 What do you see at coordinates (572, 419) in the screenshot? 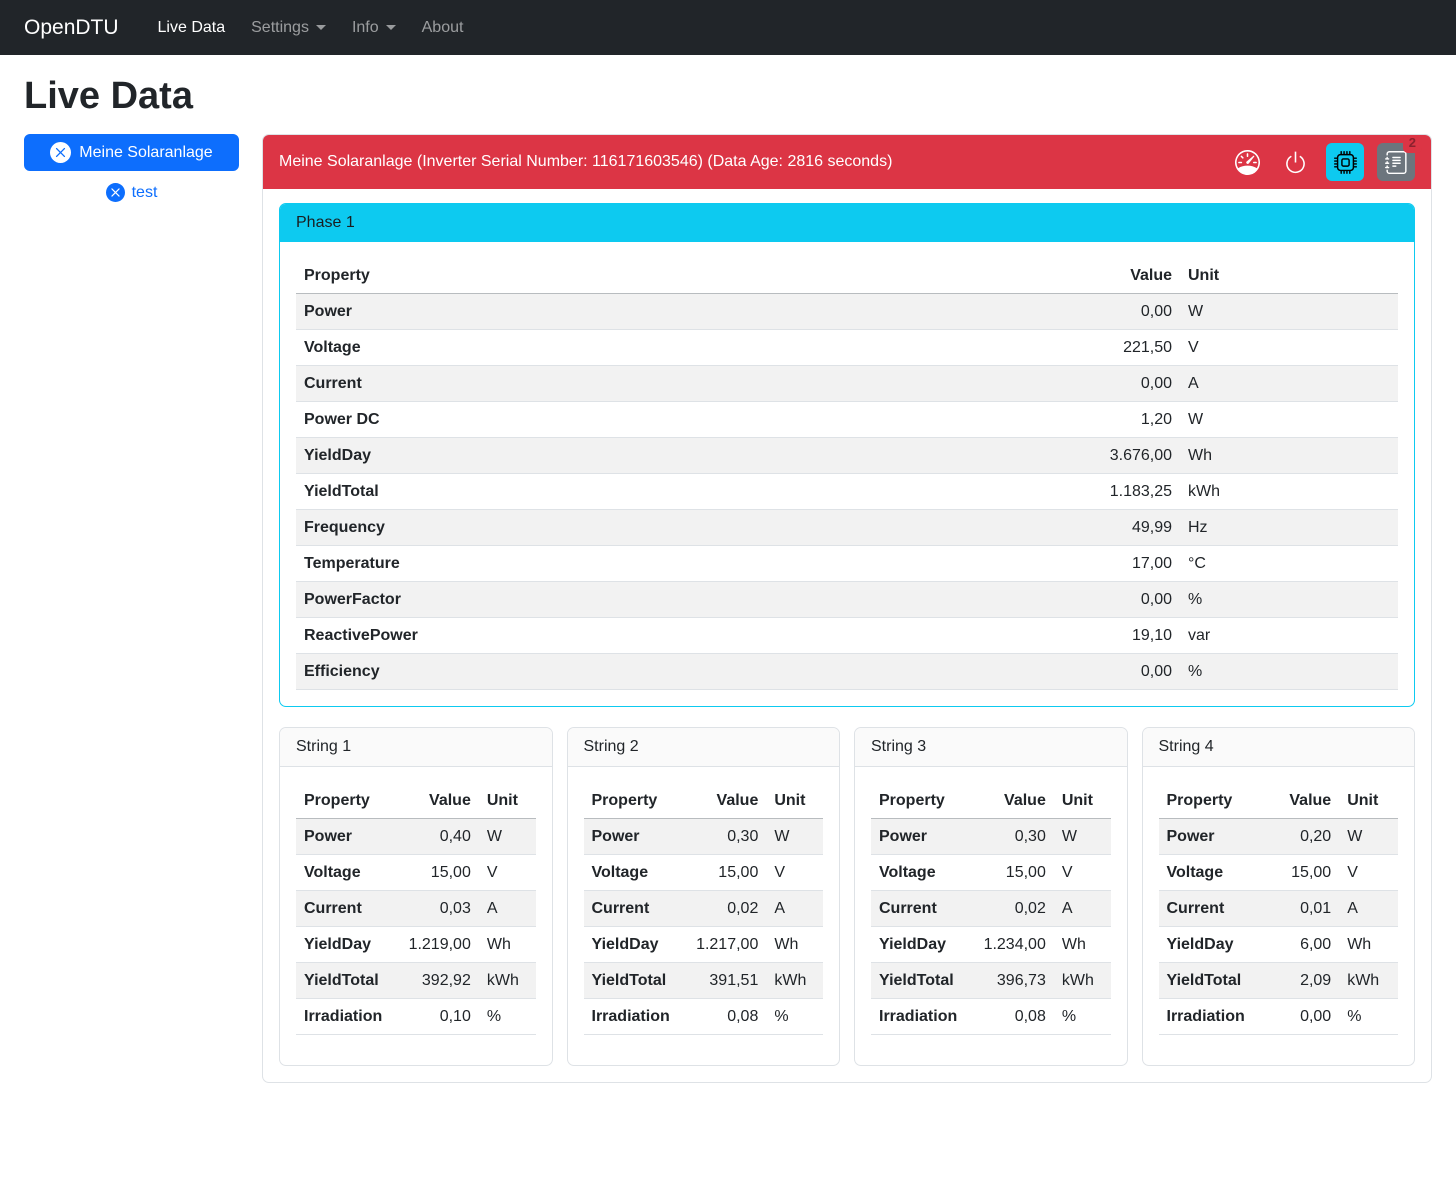
I see `property-cell: Power DC` at bounding box center [572, 419].